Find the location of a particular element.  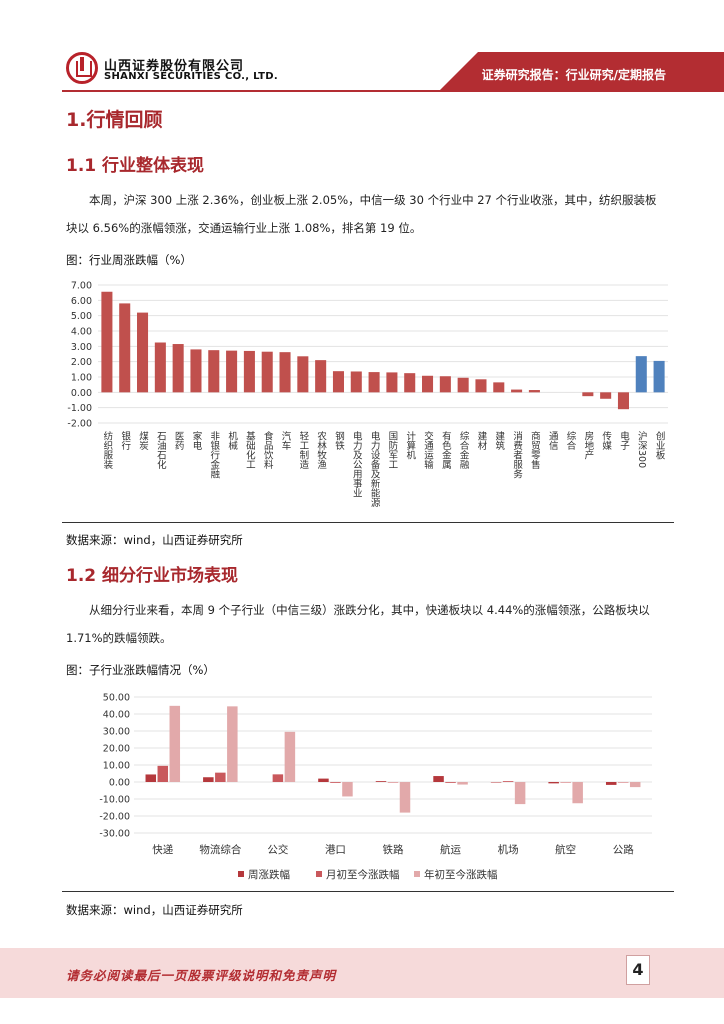

chart1-x-label: 基础化工 is located at coordinates (250, 449).